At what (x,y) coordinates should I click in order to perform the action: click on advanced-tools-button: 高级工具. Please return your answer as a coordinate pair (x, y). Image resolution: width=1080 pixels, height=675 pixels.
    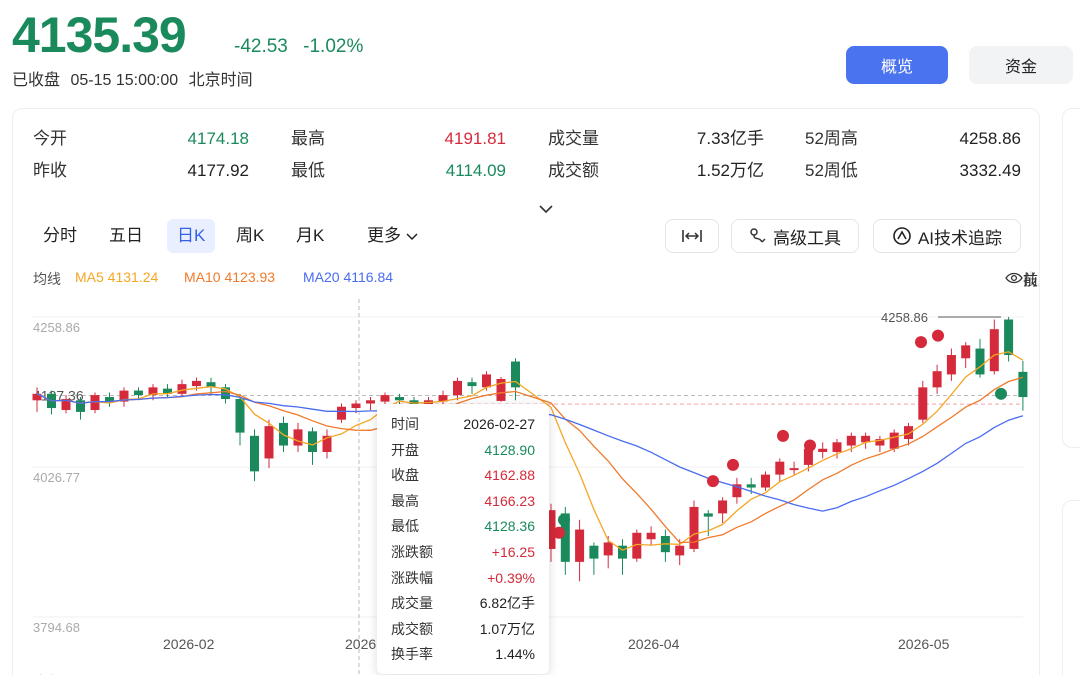
    Looking at the image, I should click on (795, 236).